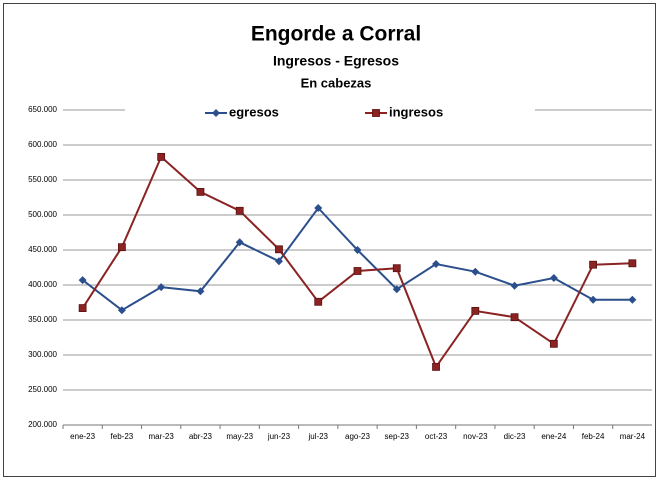 This screenshot has height=481, width=661. Describe the element at coordinates (317, 436) in the screenshot. I see `x-tick-label: jul-23` at that location.